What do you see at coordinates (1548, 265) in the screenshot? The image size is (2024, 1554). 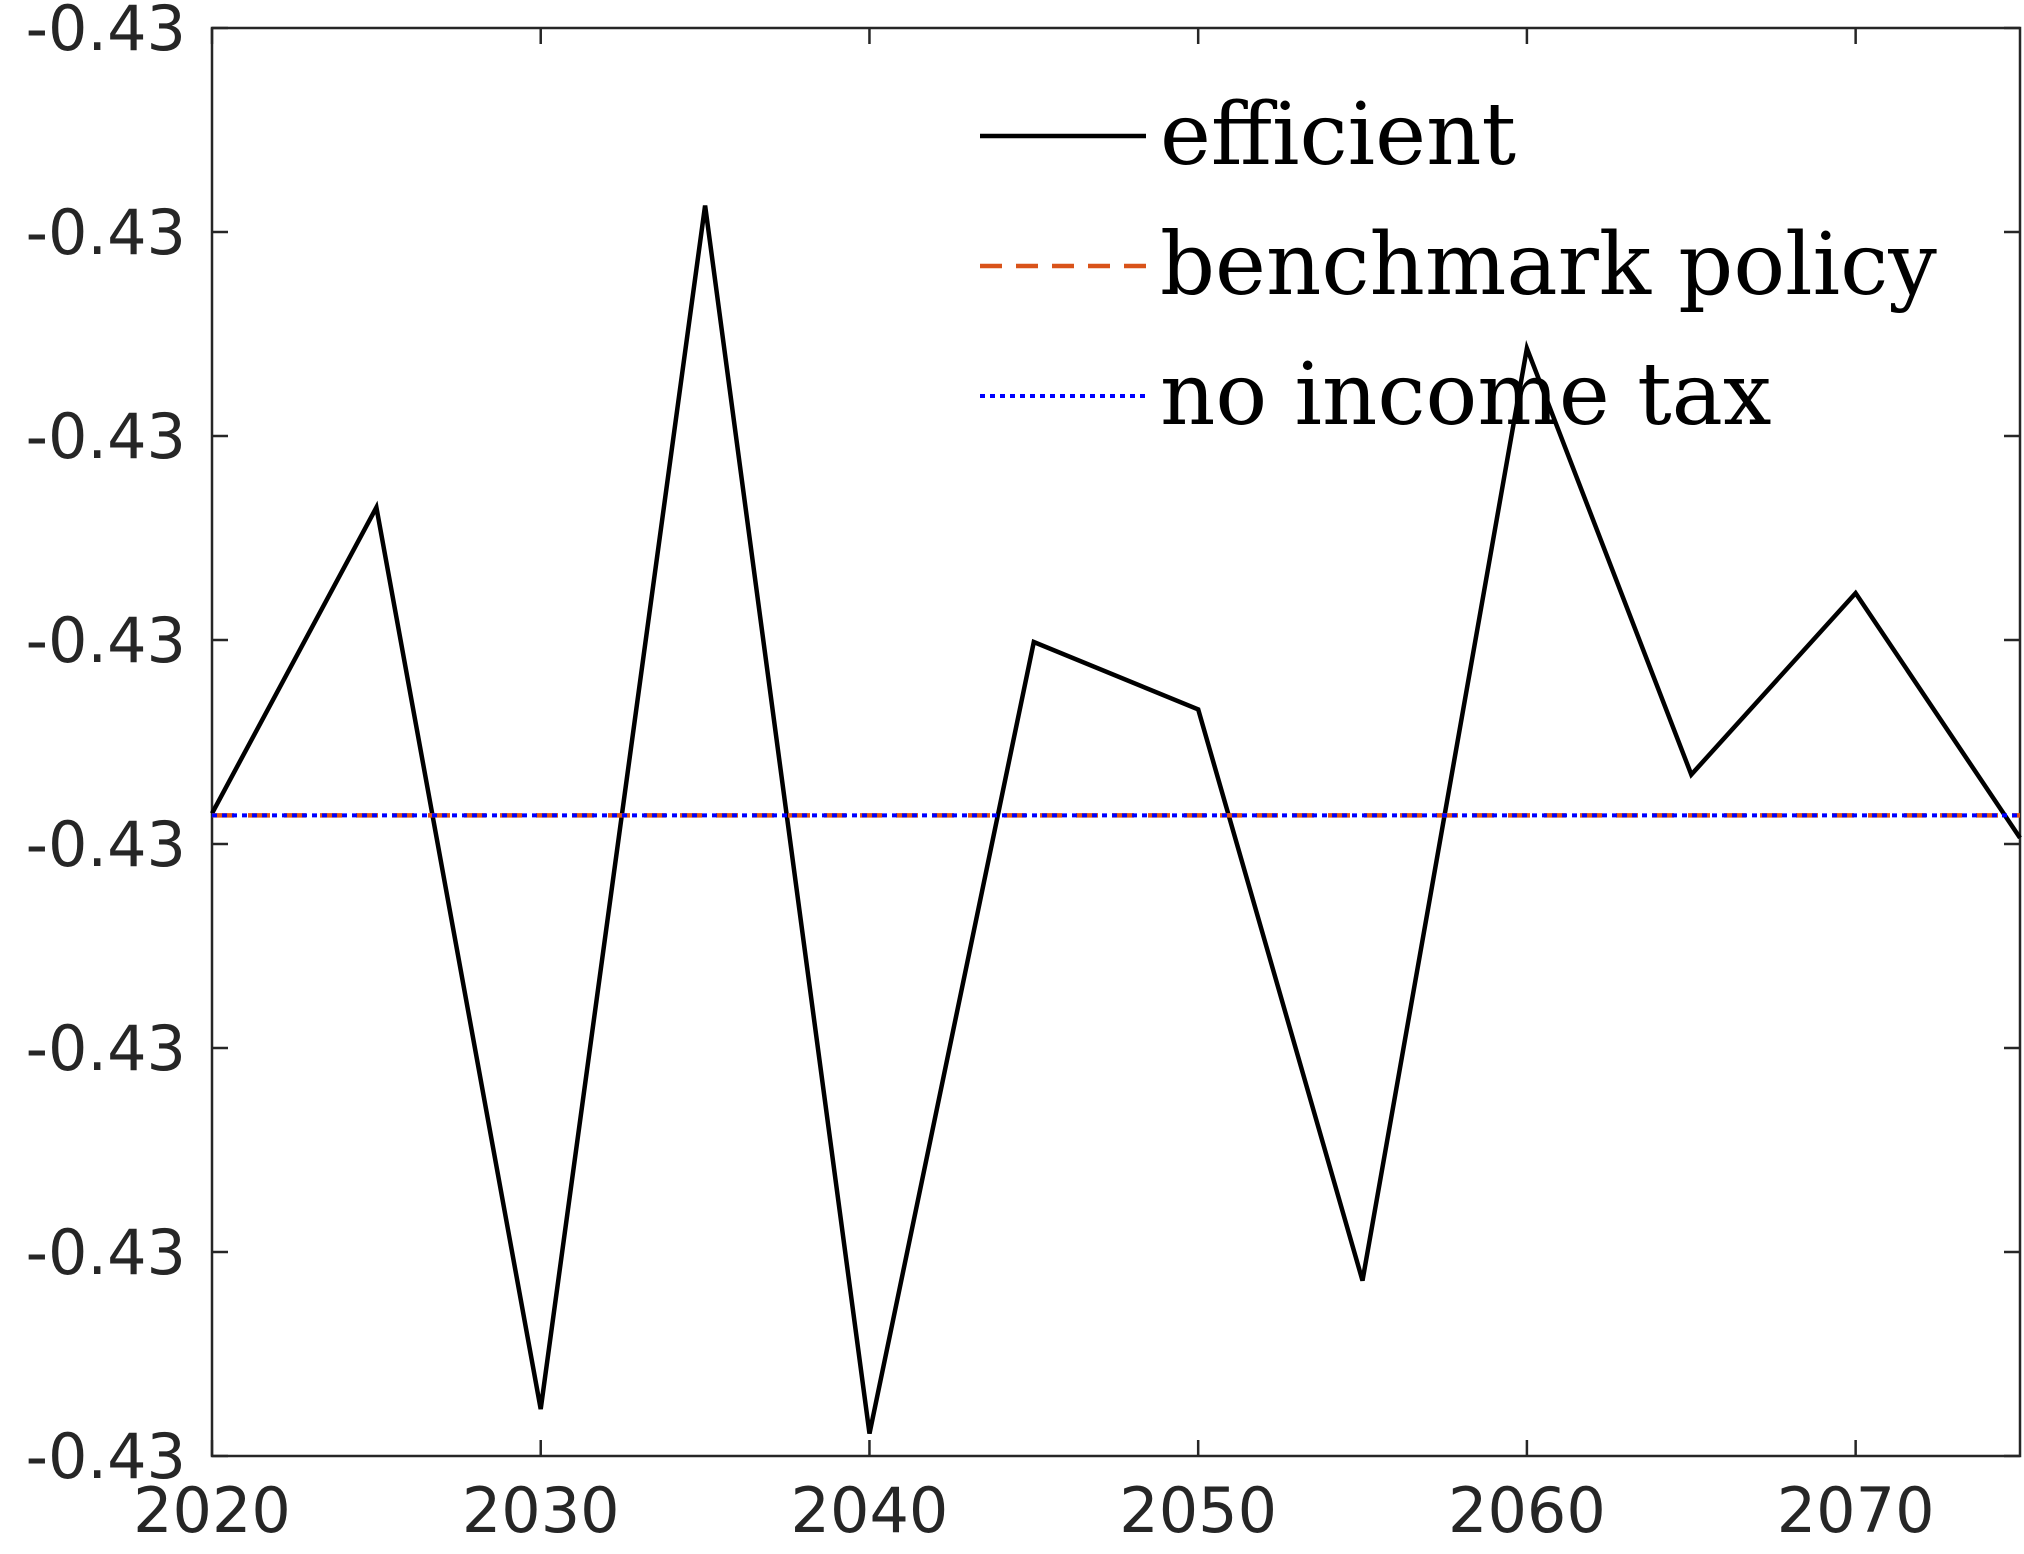 I see `legend-label-2: benchmark policy` at bounding box center [1548, 265].